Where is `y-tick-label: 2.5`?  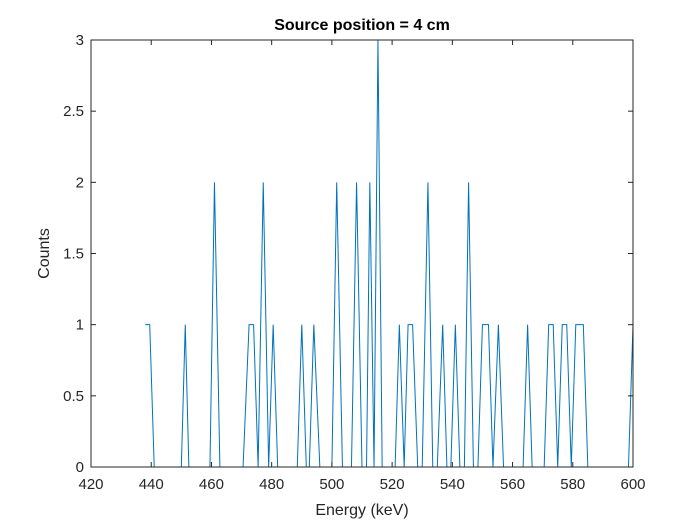
y-tick-label: 2.5 is located at coordinates (73, 111).